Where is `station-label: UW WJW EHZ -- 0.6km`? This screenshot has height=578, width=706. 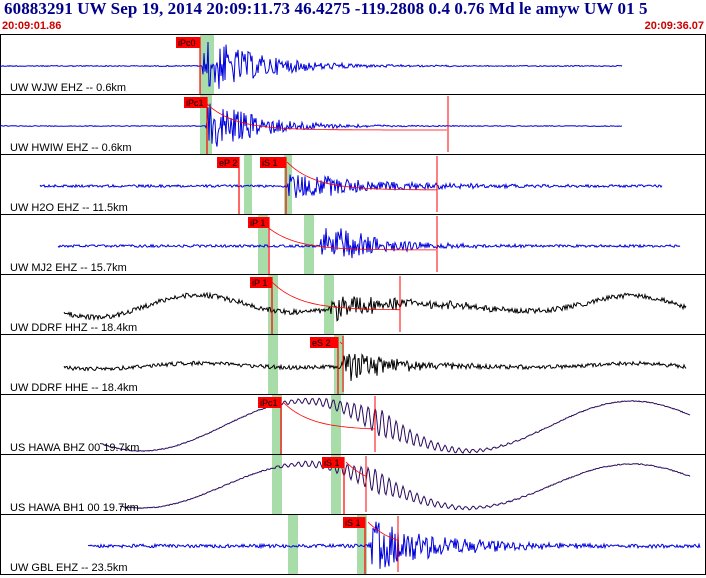
station-label: UW WJW EHZ -- 0.6km is located at coordinates (68, 88).